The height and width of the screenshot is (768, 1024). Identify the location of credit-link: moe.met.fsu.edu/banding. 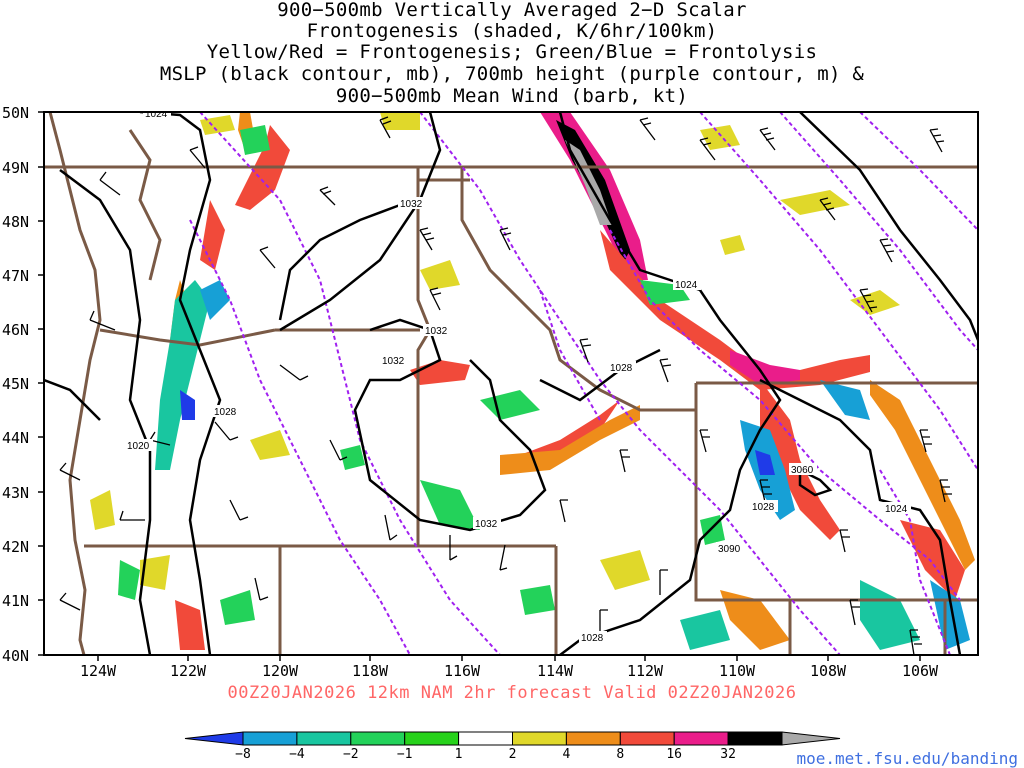
(907, 758).